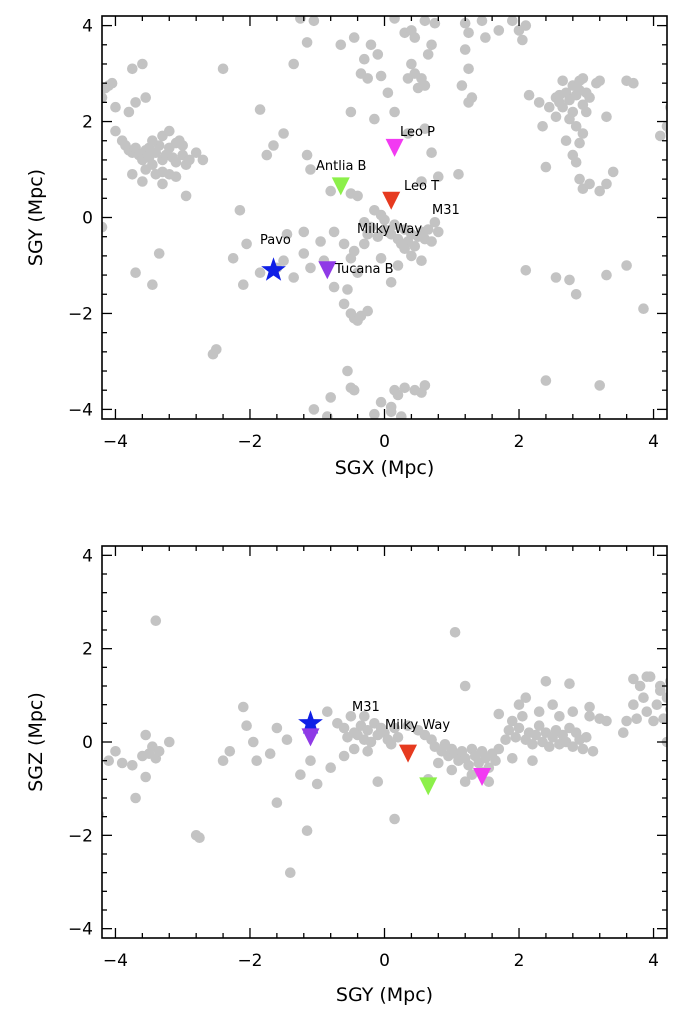 The height and width of the screenshot is (1024, 694). What do you see at coordinates (395, 753) in the screenshot?
I see `highlighted-galaxies` at bounding box center [395, 753].